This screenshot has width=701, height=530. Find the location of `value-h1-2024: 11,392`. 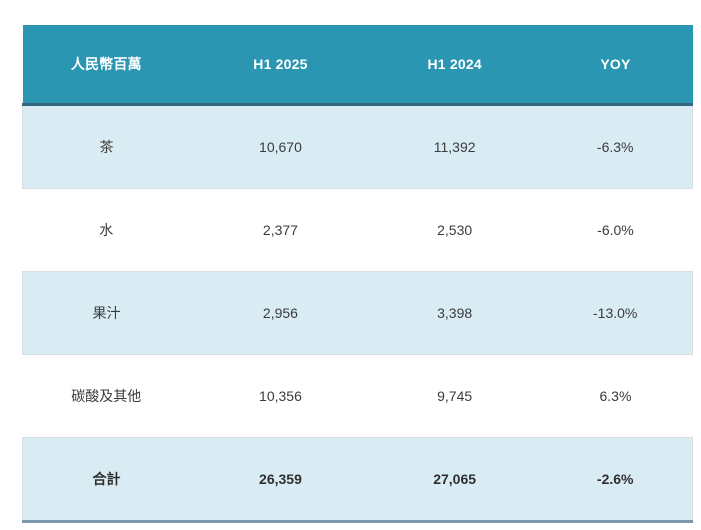

value-h1-2024: 11,392 is located at coordinates (454, 146).